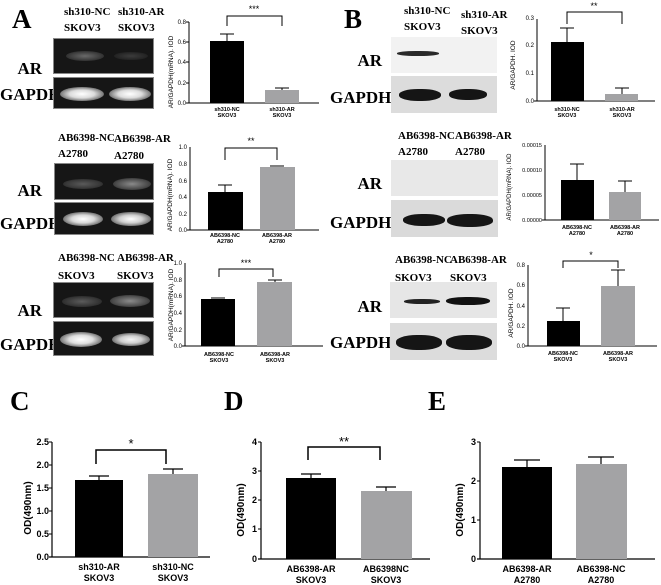  Describe the element at coordinates (42, 488) in the screenshot. I see `y-tick: 1.5` at that location.